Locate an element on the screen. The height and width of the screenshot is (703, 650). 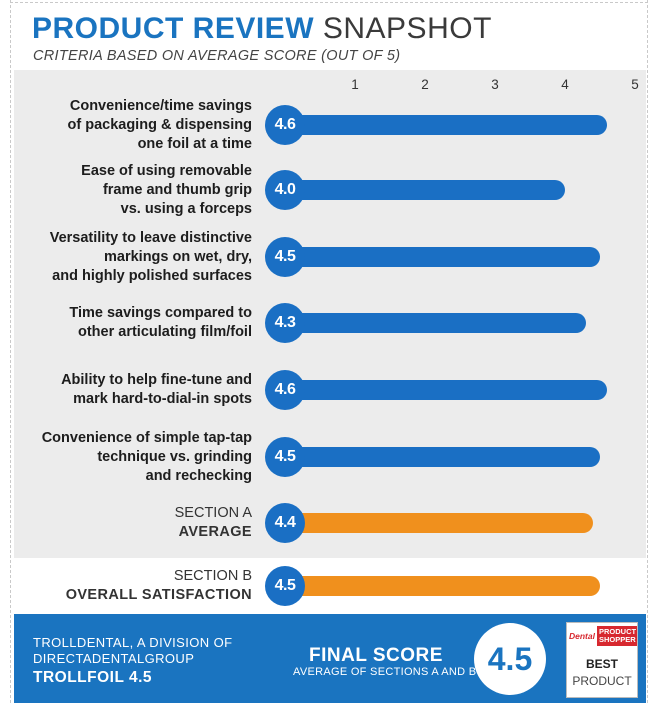
criterion-2-label-line: Ease of using removable is located at coordinates (166, 170).